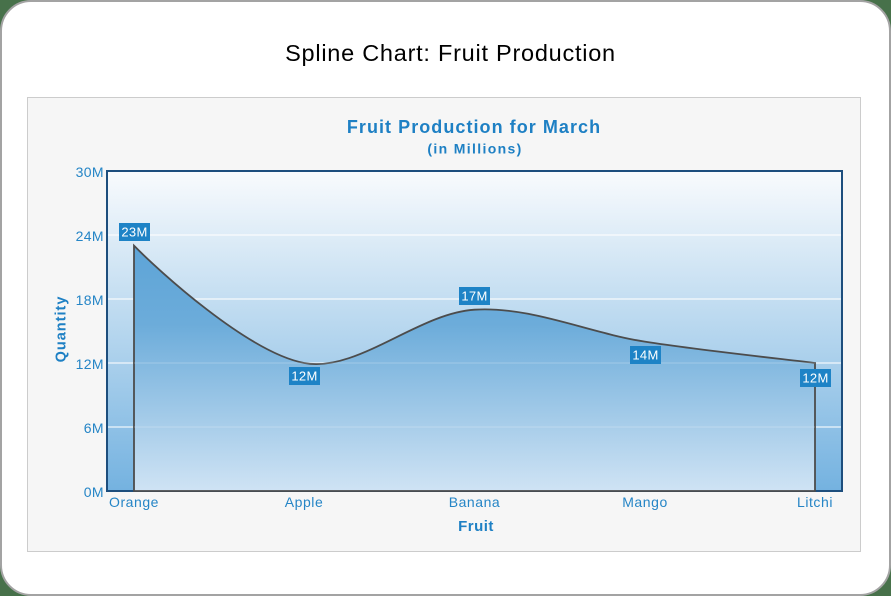  I want to click on svg-text: 17M, so click(474, 296).